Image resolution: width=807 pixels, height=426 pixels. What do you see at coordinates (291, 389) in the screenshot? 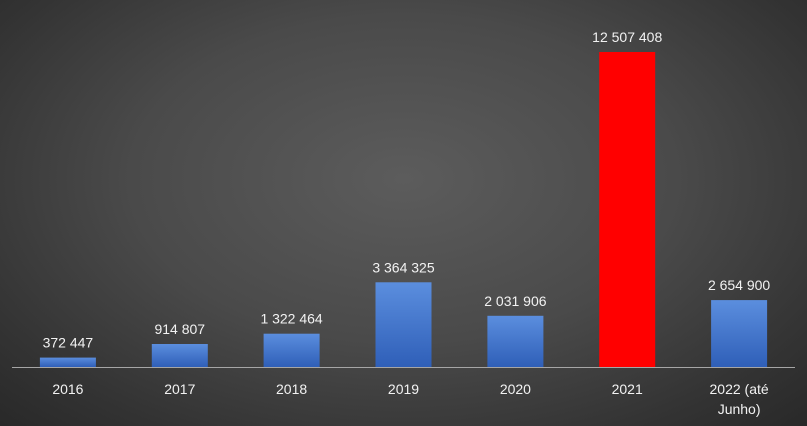
I see `x-tick-label-2018: 2018` at bounding box center [291, 389].